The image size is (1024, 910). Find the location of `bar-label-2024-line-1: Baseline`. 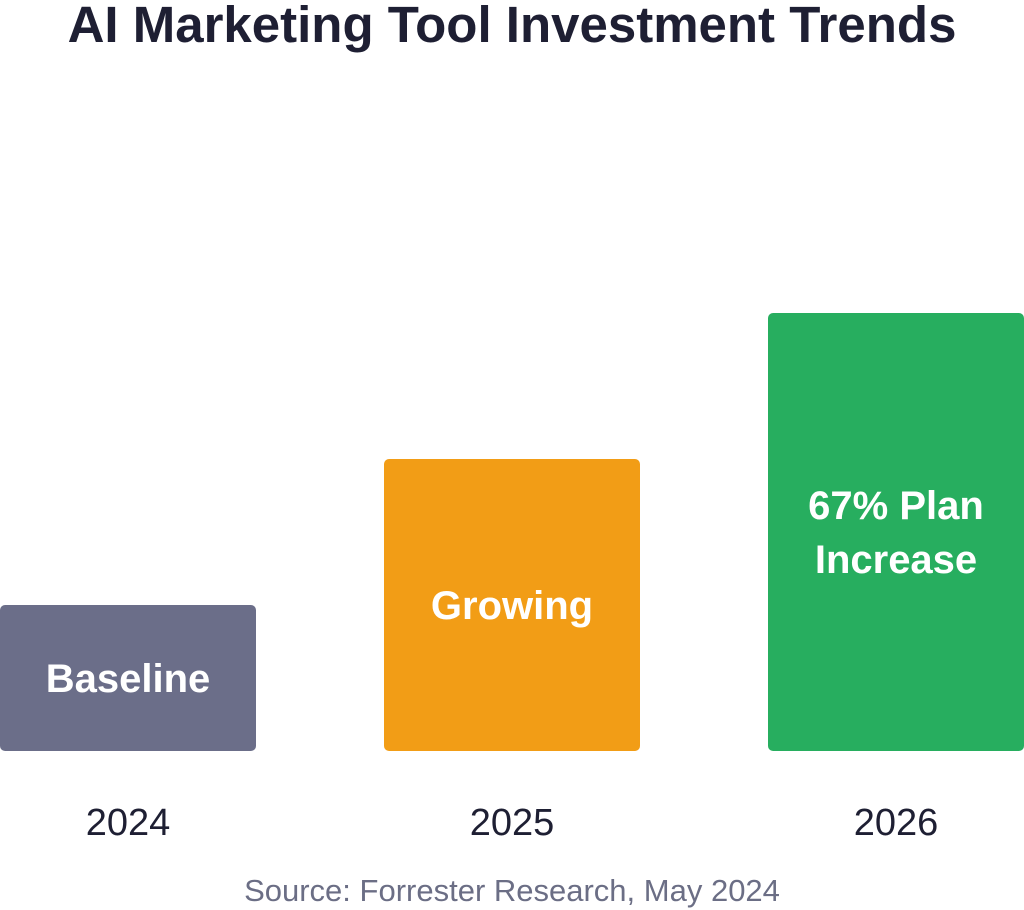

bar-label-2024-line-1: Baseline is located at coordinates (128, 679).